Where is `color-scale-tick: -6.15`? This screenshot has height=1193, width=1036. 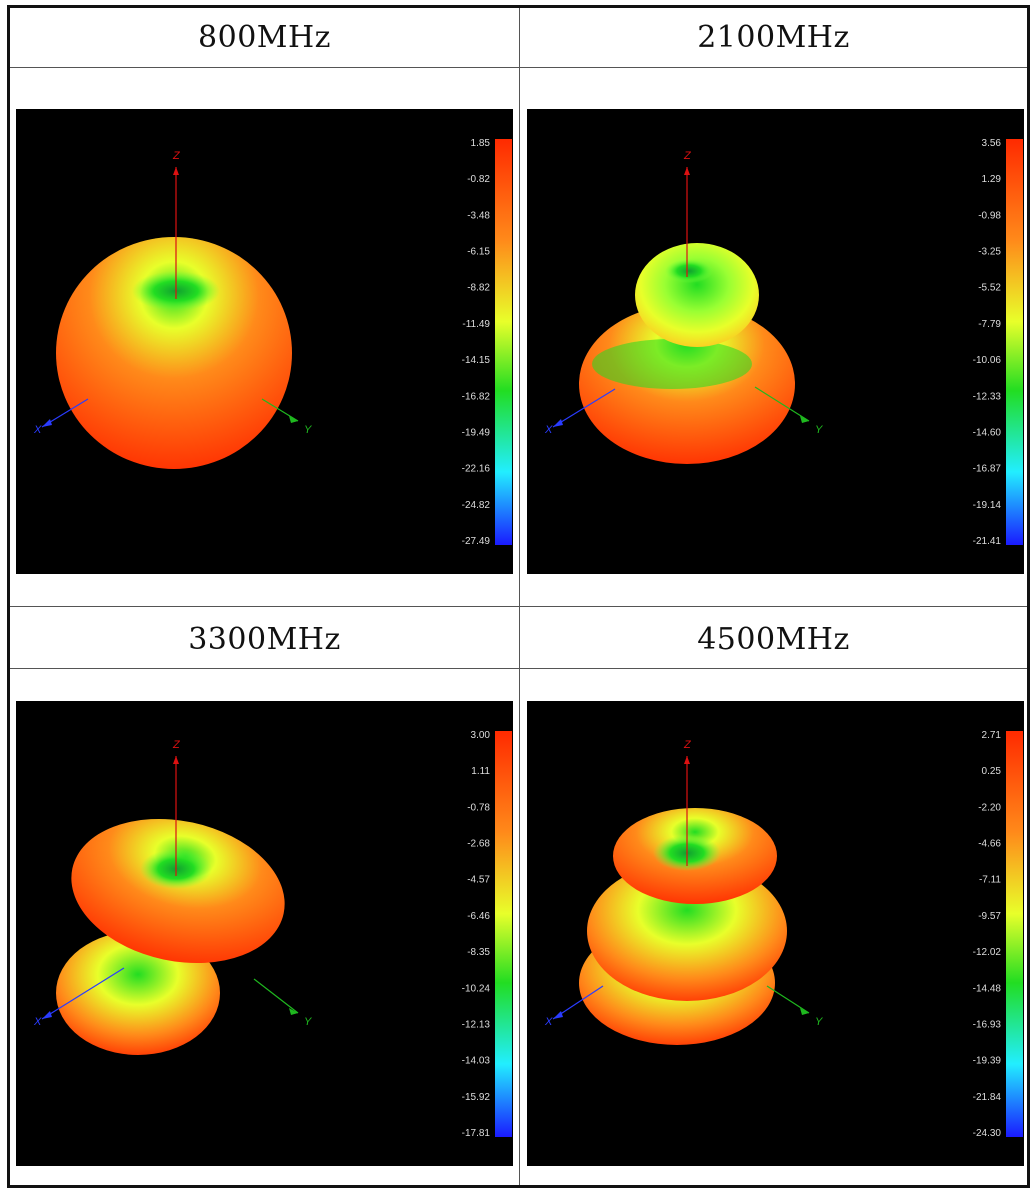
color-scale-tick: -6.15 is located at coordinates (478, 252).